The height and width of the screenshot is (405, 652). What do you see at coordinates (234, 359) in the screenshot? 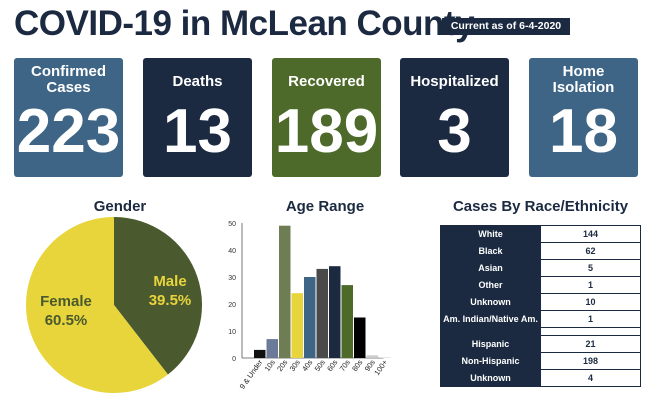
I see `y-tick-label: 0` at bounding box center [234, 359].